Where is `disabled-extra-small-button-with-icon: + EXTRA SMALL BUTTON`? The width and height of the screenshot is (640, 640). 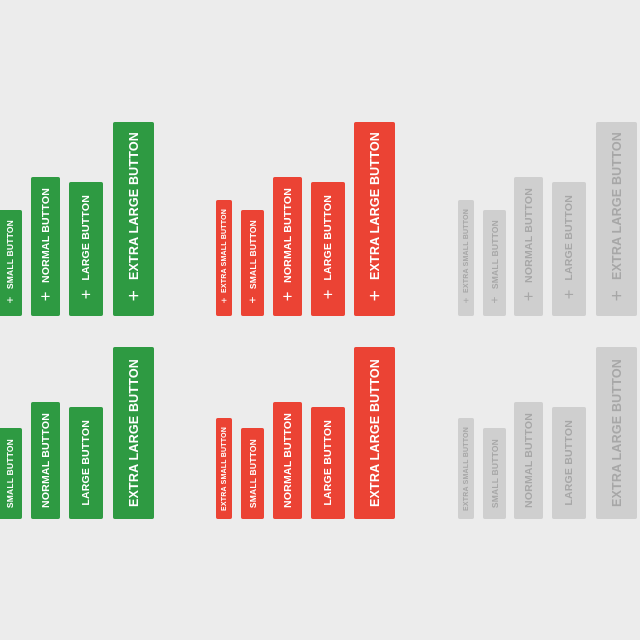 disabled-extra-small-button-with-icon: + EXTRA SMALL BUTTON is located at coordinates (466, 258).